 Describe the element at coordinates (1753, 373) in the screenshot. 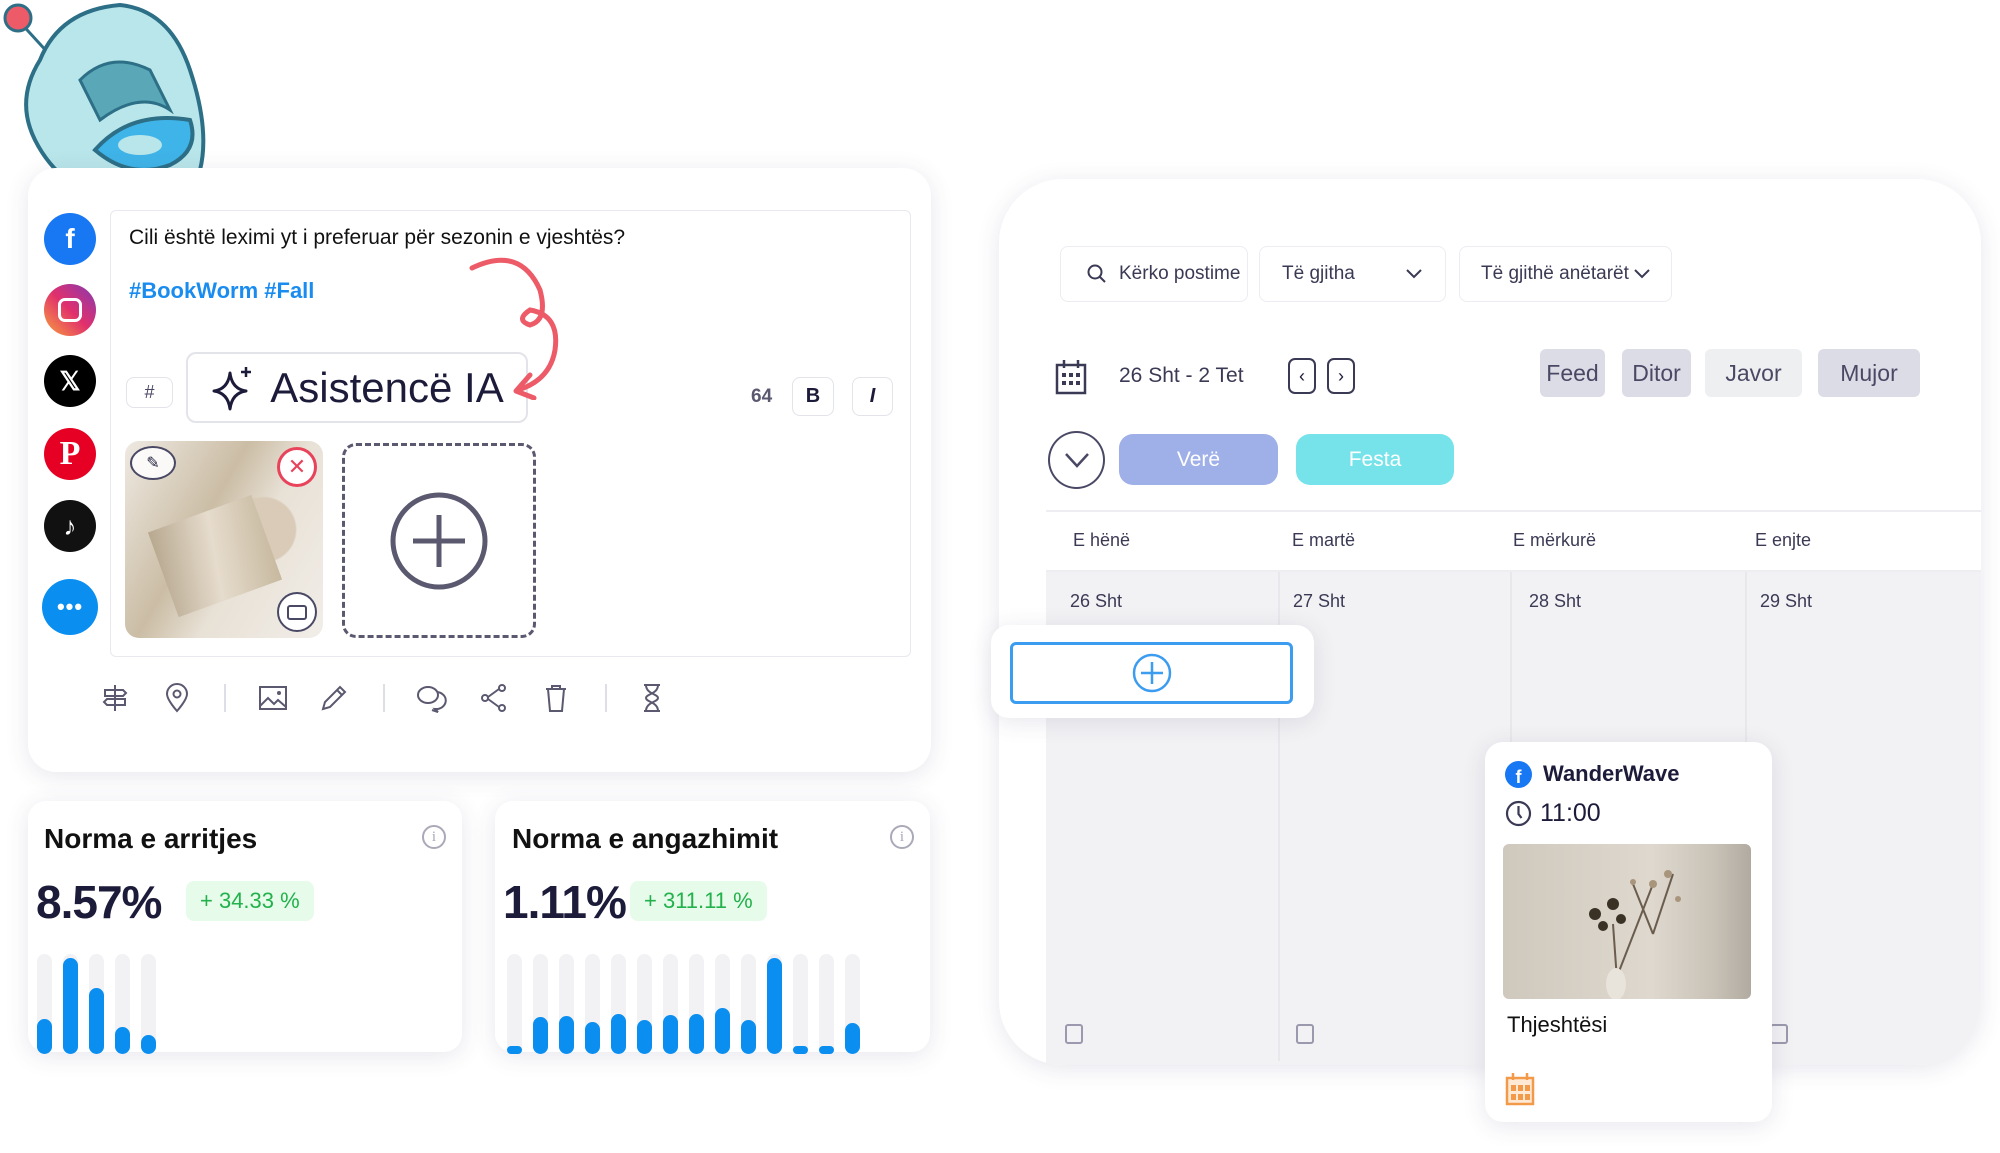

I see `view-weekly-button: Javor` at that location.